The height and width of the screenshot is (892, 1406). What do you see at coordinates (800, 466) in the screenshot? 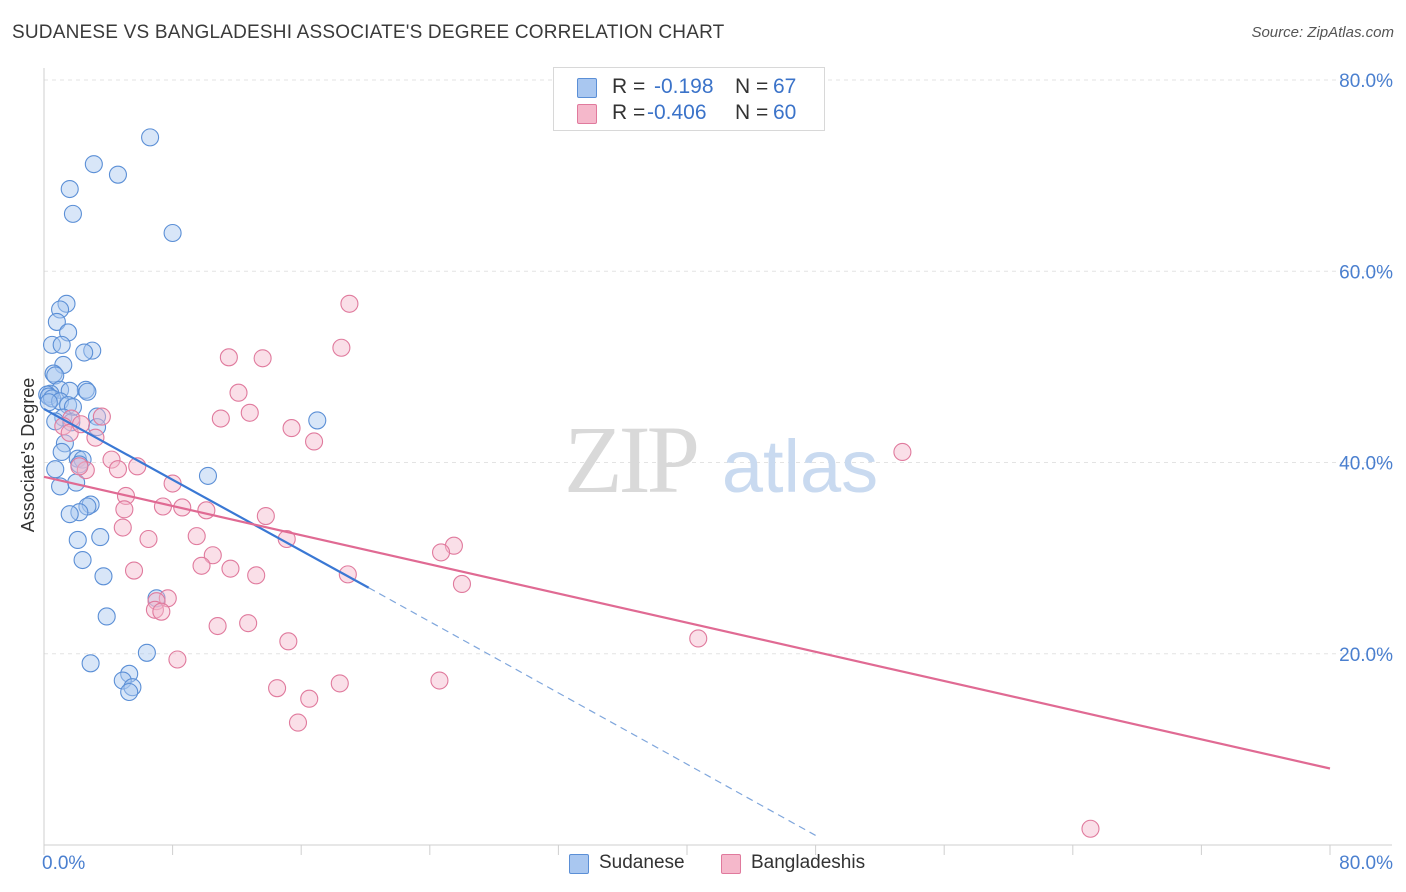
I see `watermark-atlas: atlas` at bounding box center [800, 466].